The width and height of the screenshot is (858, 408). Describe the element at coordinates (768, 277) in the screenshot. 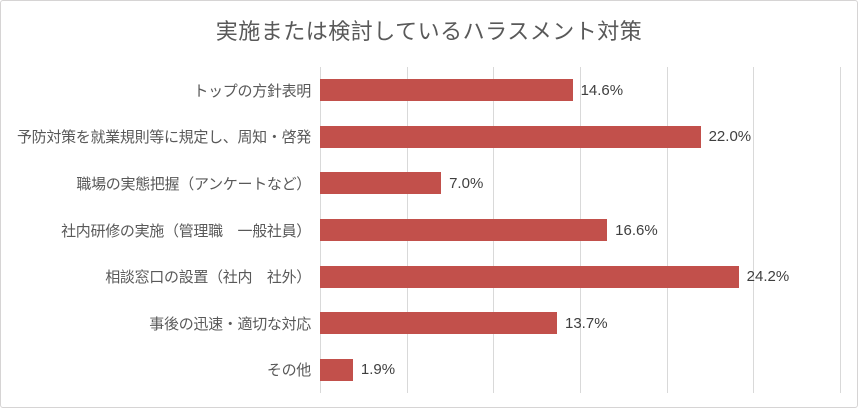

I see `bar-value-label: 24.2%` at that location.